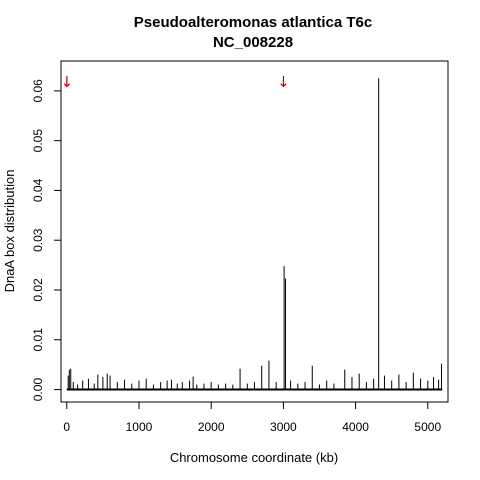  What do you see at coordinates (46, 240) in the screenshot?
I see `y-axis: 0.00 0.01 0.02 0.03 0.04 0.05 0.06` at bounding box center [46, 240].